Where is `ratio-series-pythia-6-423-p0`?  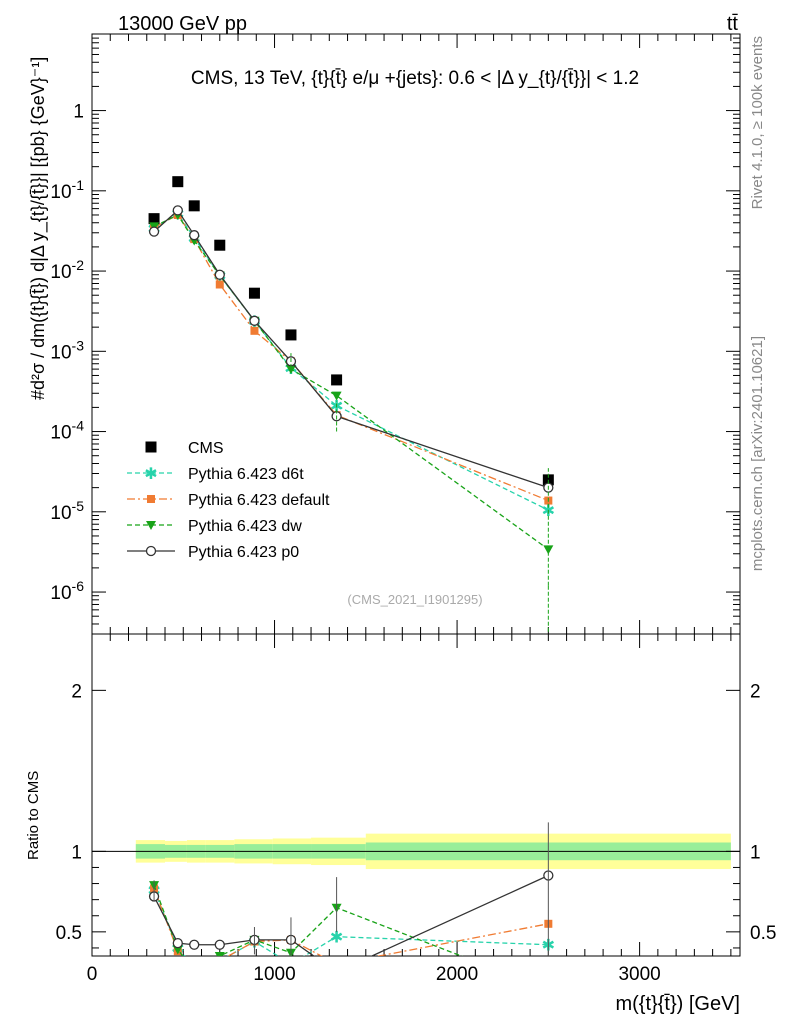 ratio-series-pythia-6-423-p0 is located at coordinates (351, 913).